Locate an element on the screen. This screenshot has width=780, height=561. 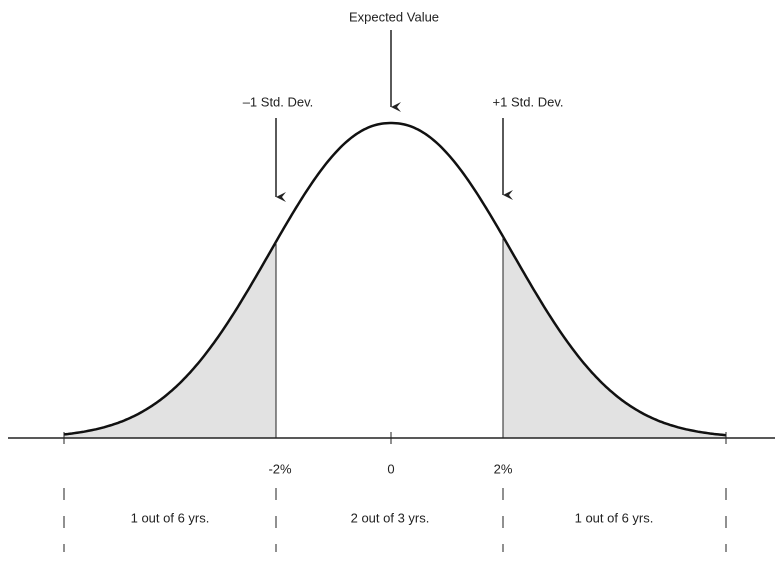
region-dividers is located at coordinates (395, 520).